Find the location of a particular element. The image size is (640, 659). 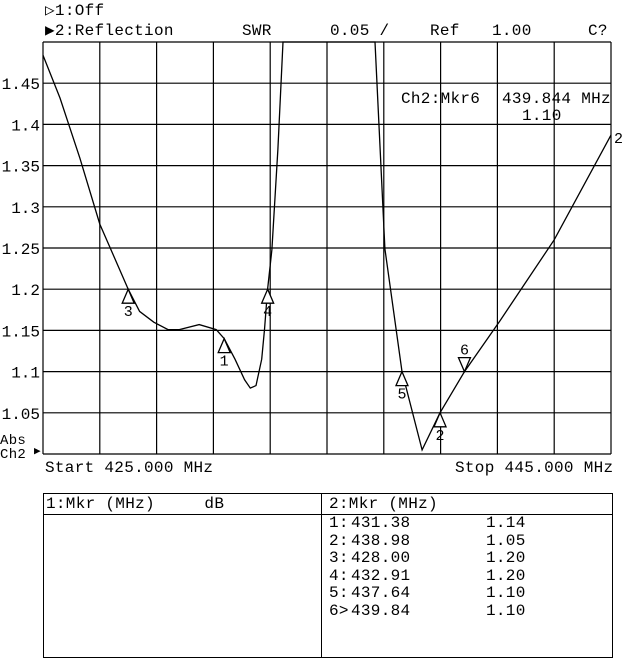

ref-label: Ref is located at coordinates (445, 31).